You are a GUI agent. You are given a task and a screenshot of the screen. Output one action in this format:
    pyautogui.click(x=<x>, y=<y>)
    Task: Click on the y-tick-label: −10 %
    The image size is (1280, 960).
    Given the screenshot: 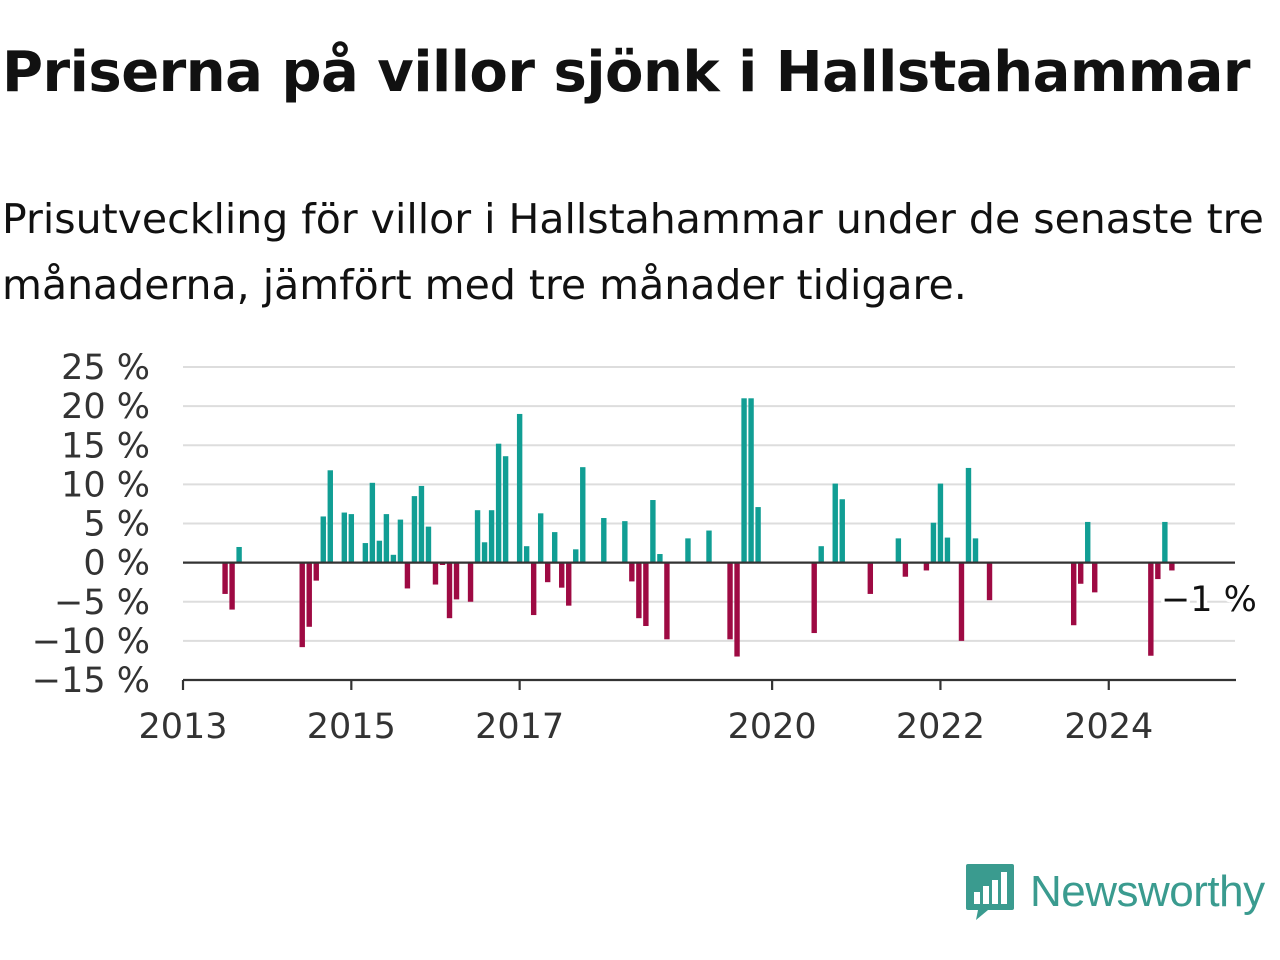 What is the action you would take?
    pyautogui.click(x=91, y=642)
    